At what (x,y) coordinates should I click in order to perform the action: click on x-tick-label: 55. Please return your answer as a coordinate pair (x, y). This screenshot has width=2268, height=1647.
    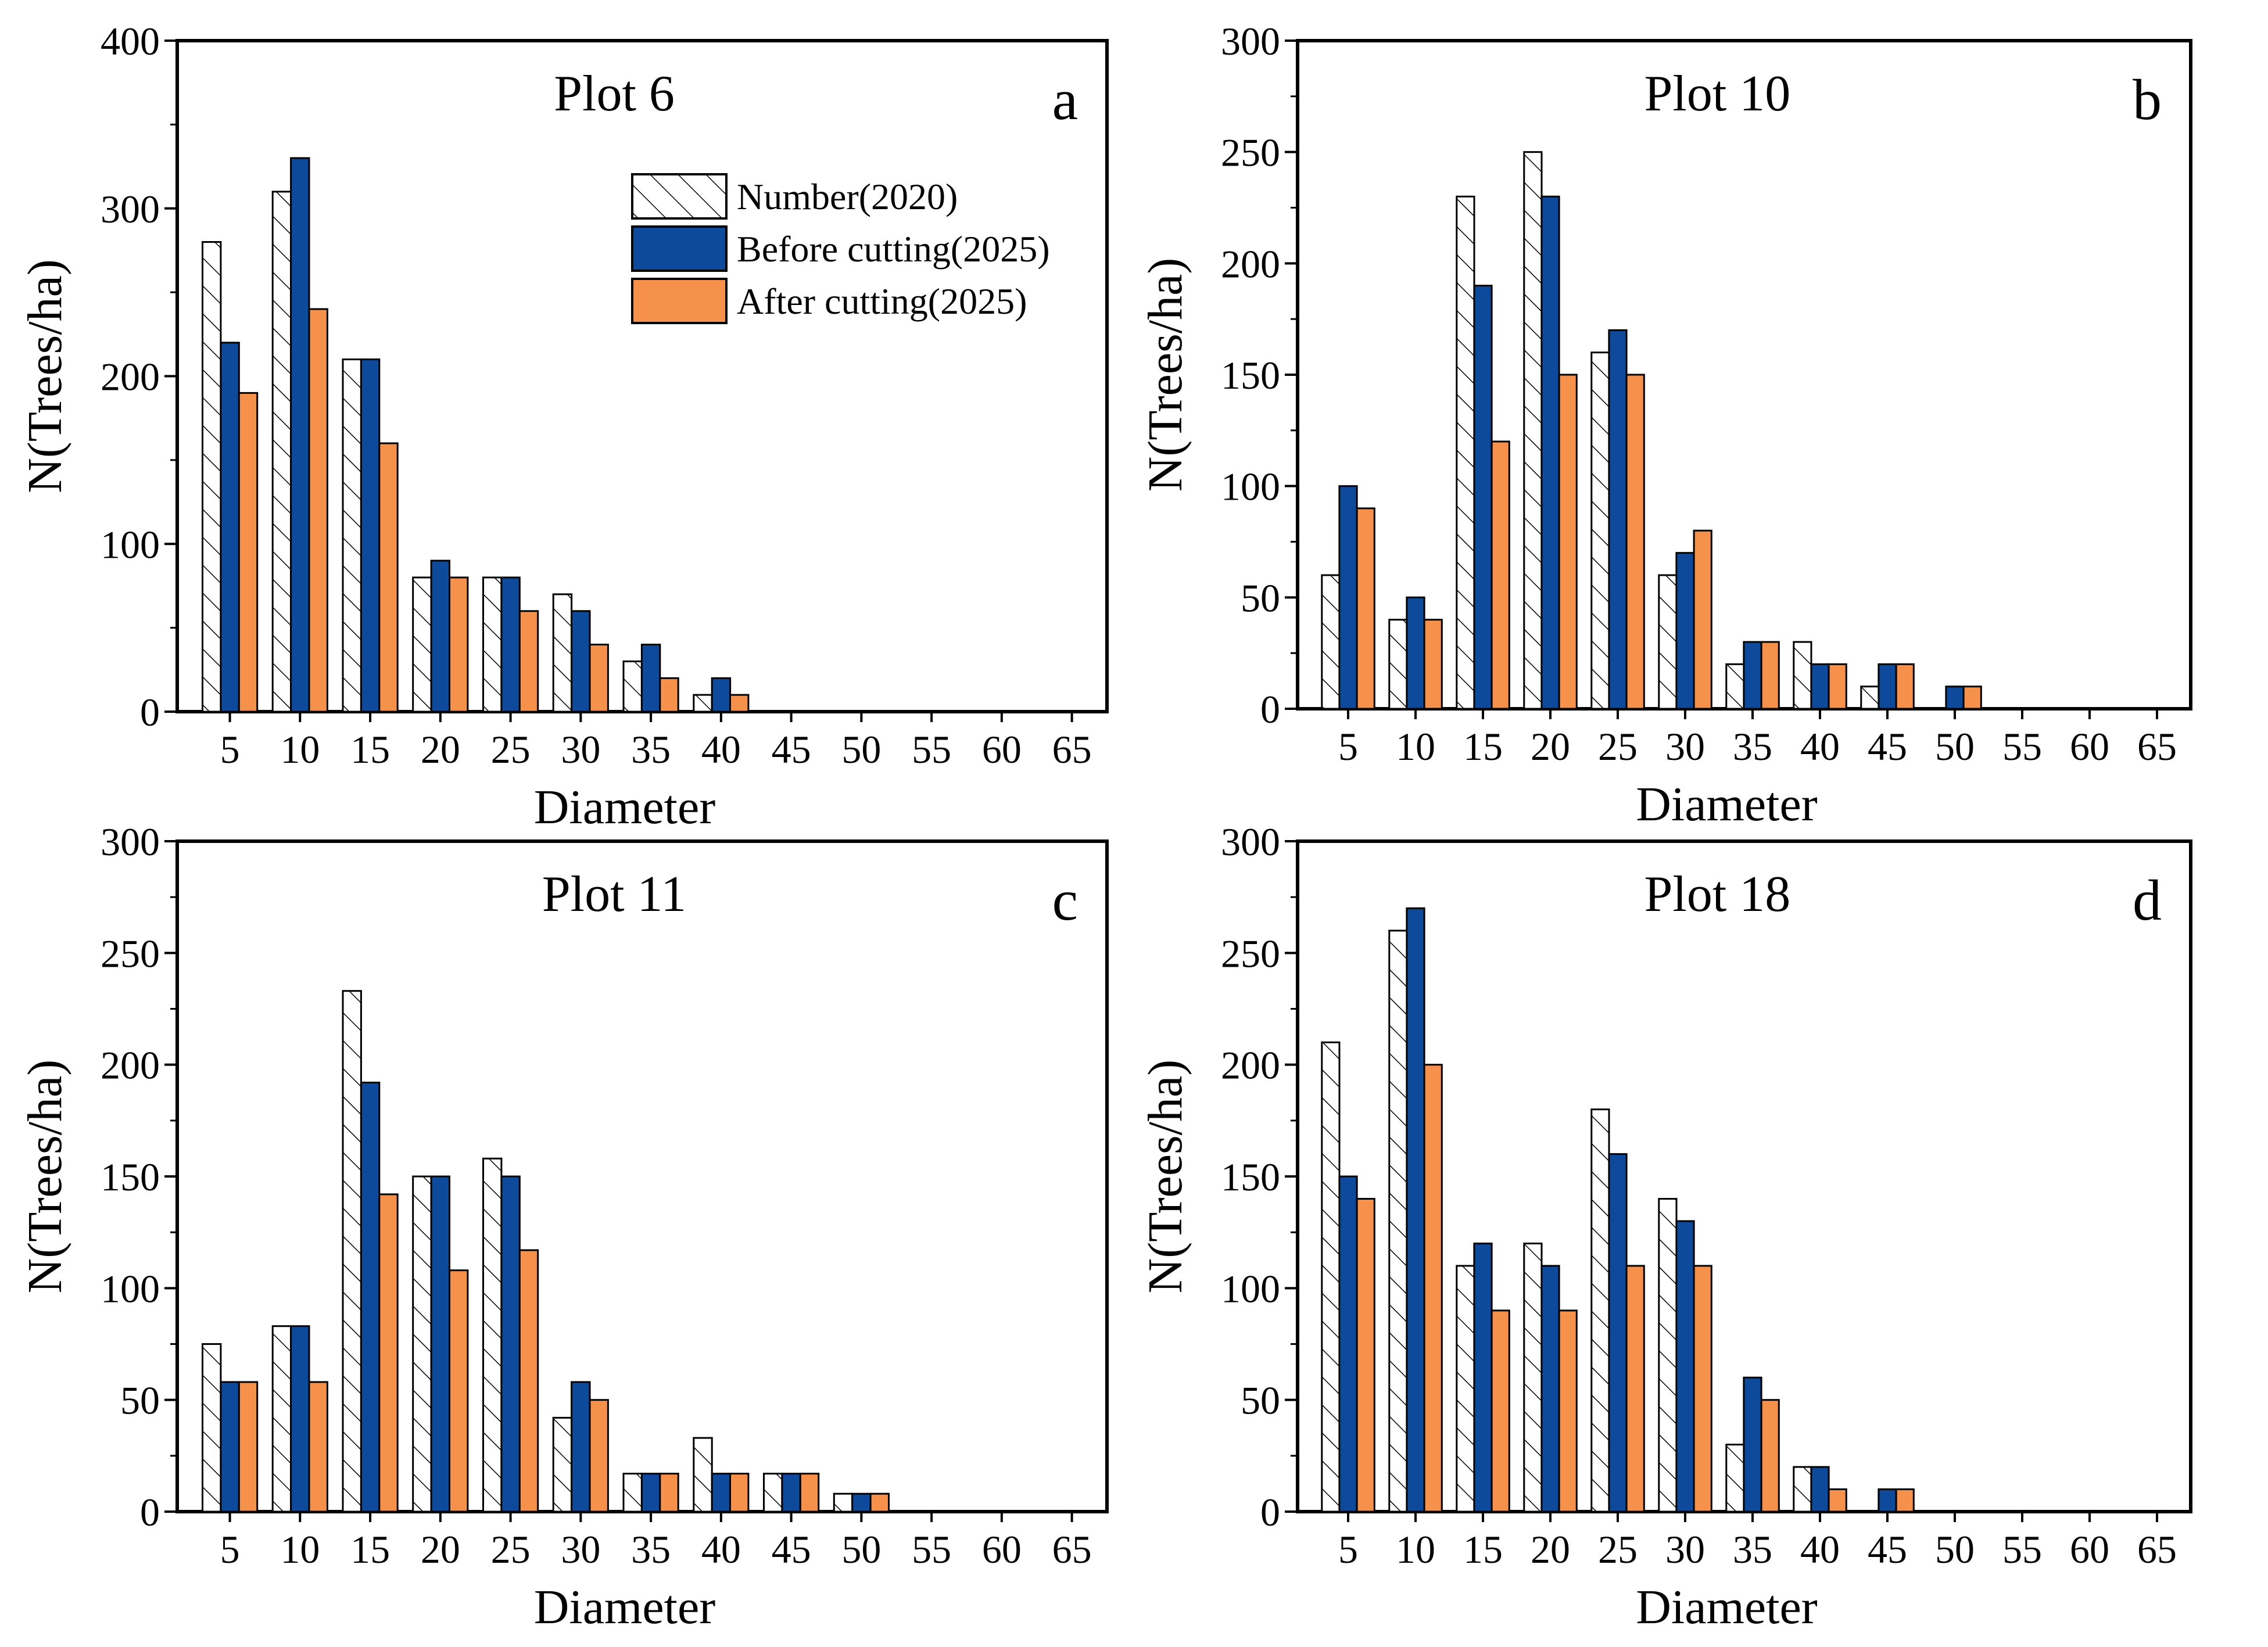
    Looking at the image, I should click on (2022, 1549).